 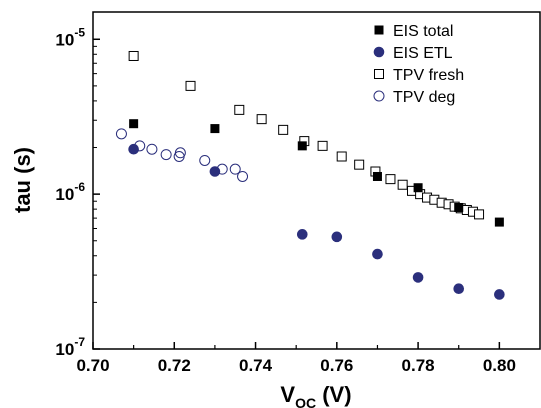 What do you see at coordinates (333, 394) in the screenshot?
I see `x-axis-title-unit: (V)` at bounding box center [333, 394].